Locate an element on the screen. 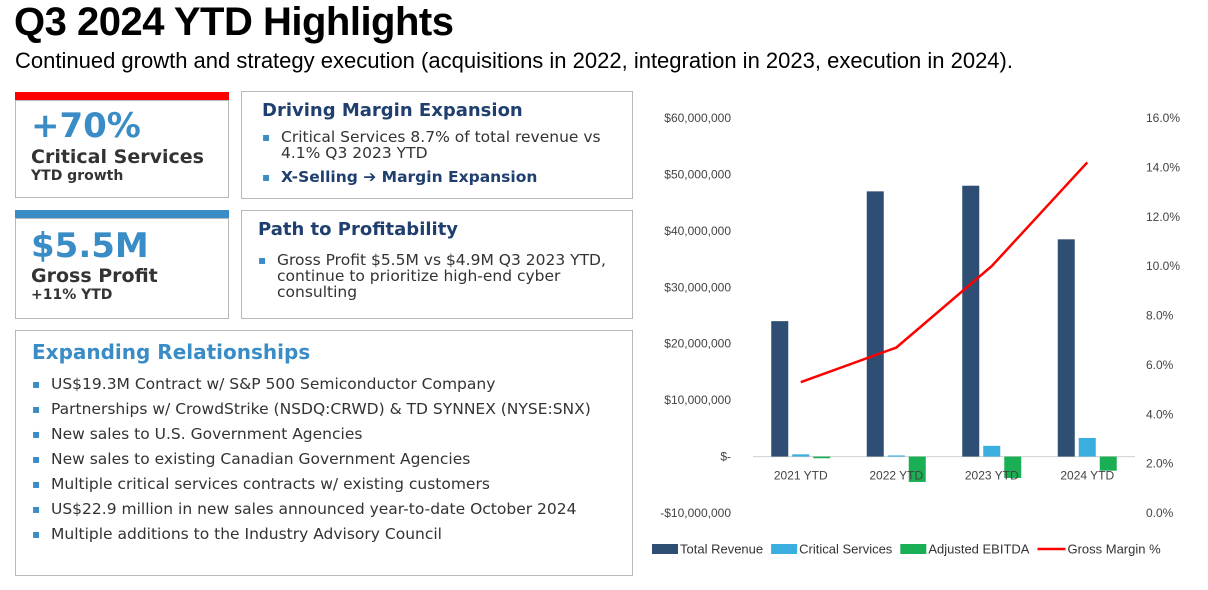 This screenshot has width=1208, height=590. kpi-gross-accent-bar is located at coordinates (122, 214).